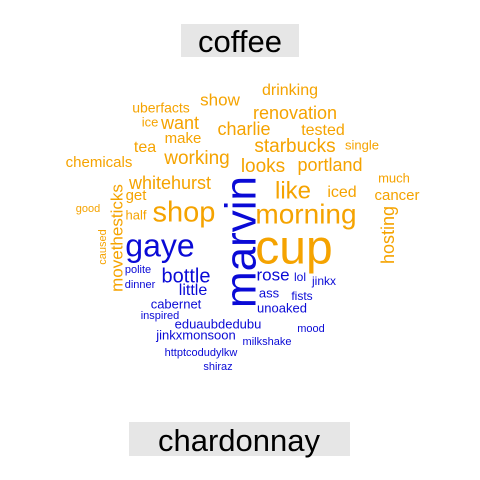 The width and height of the screenshot is (480, 480). Describe the element at coordinates (116, 238) in the screenshot. I see `word-coffee-movethesticks: movethesticks` at that location.